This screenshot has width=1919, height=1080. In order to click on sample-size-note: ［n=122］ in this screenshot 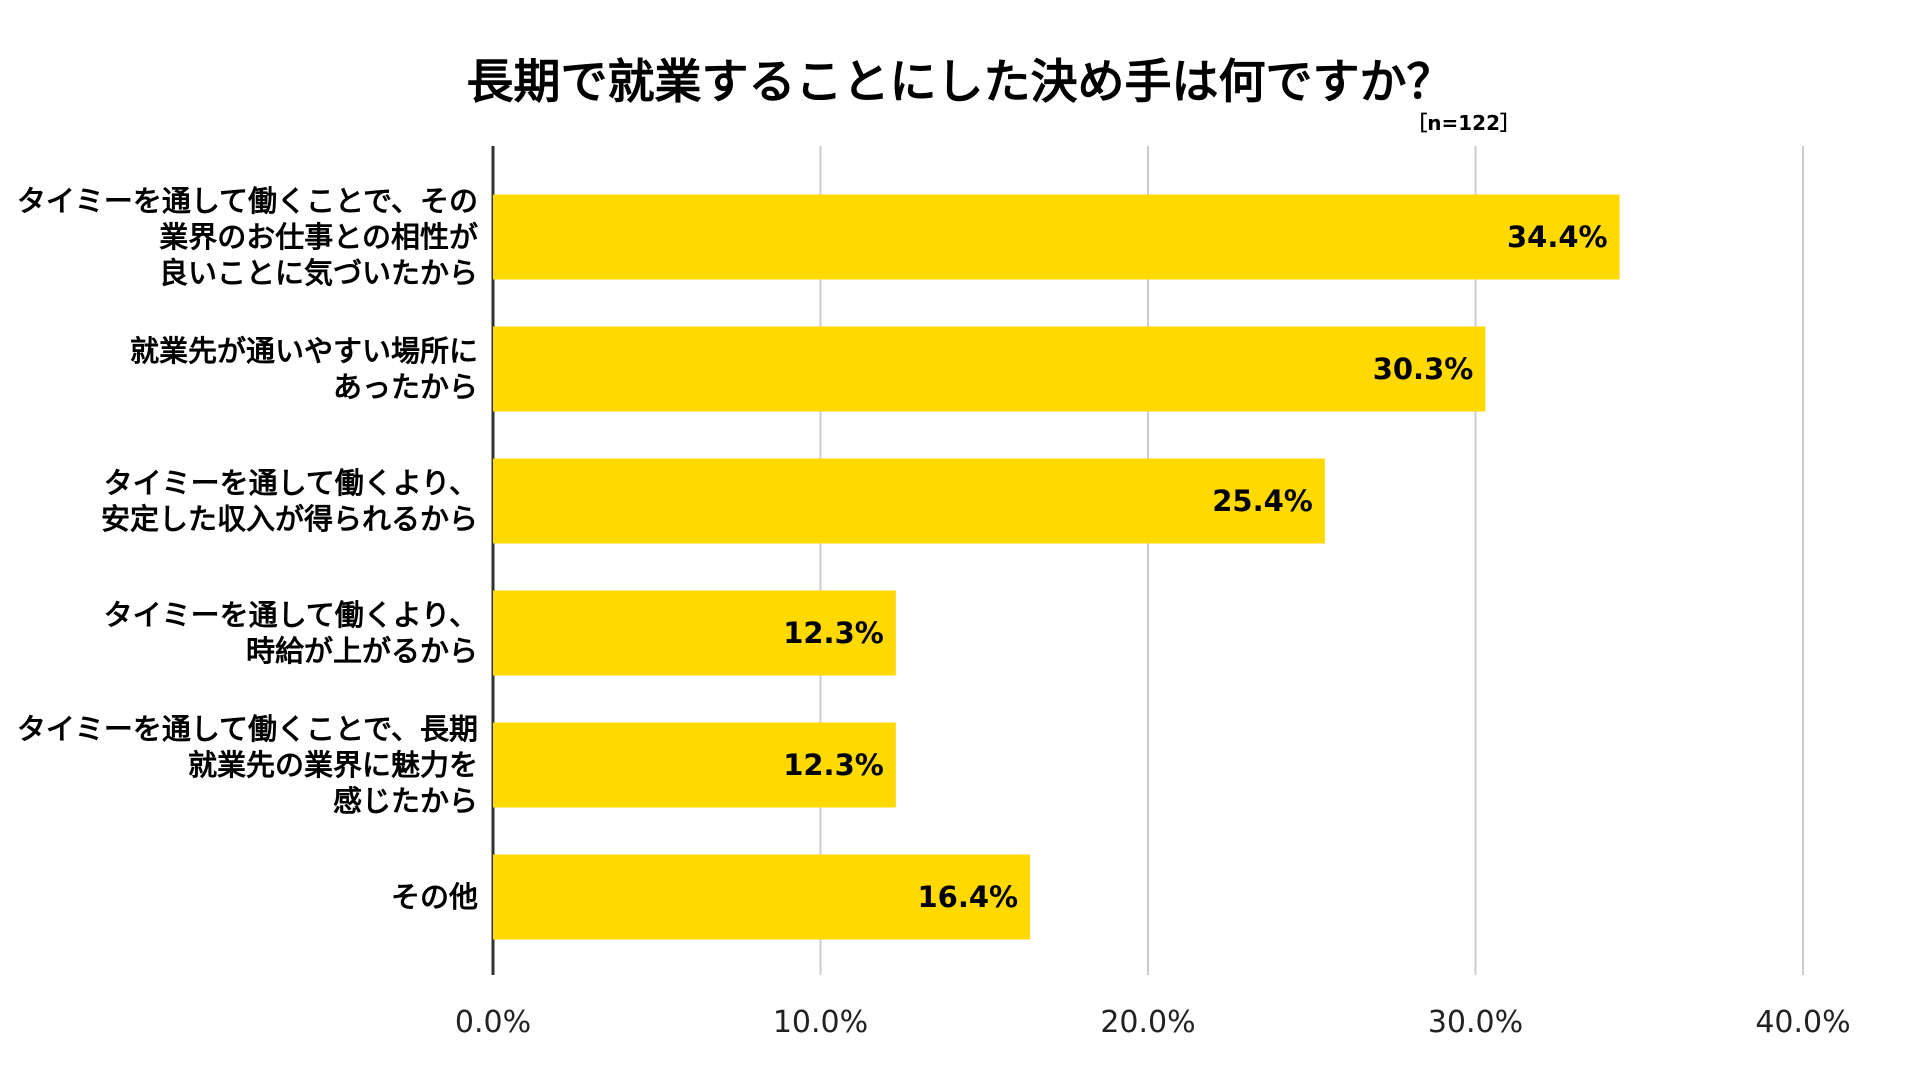, I will do `click(1463, 123)`.